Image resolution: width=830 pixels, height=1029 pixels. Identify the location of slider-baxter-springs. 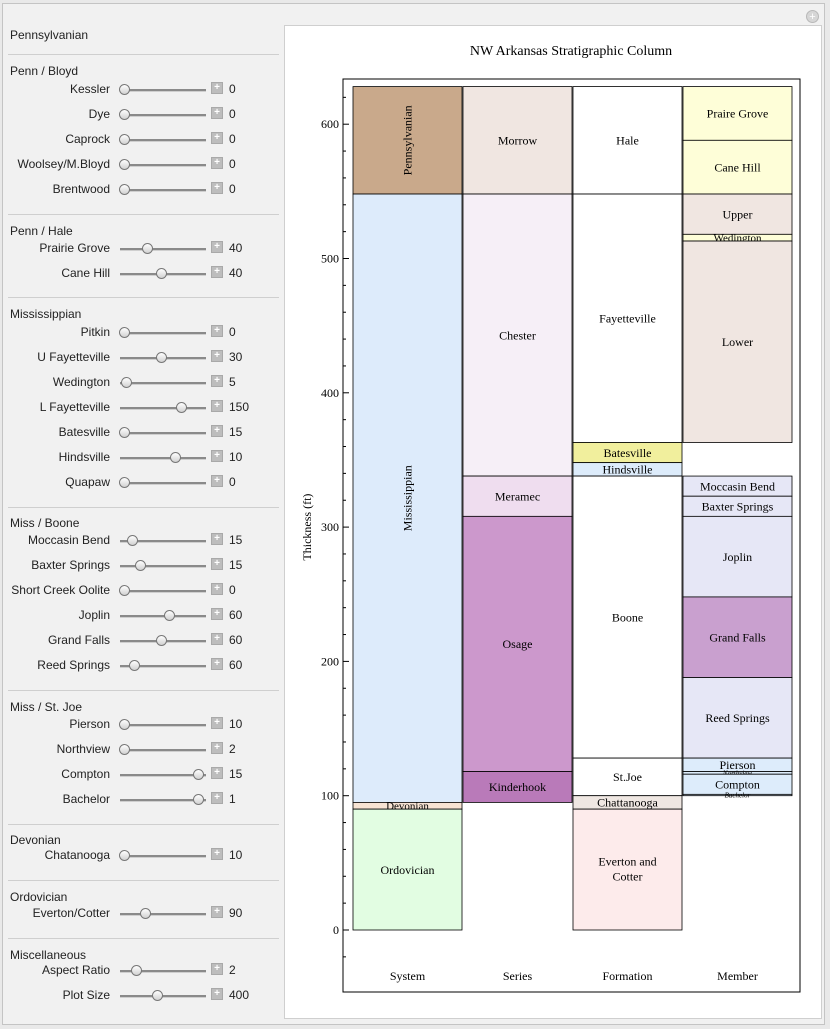
(163, 565).